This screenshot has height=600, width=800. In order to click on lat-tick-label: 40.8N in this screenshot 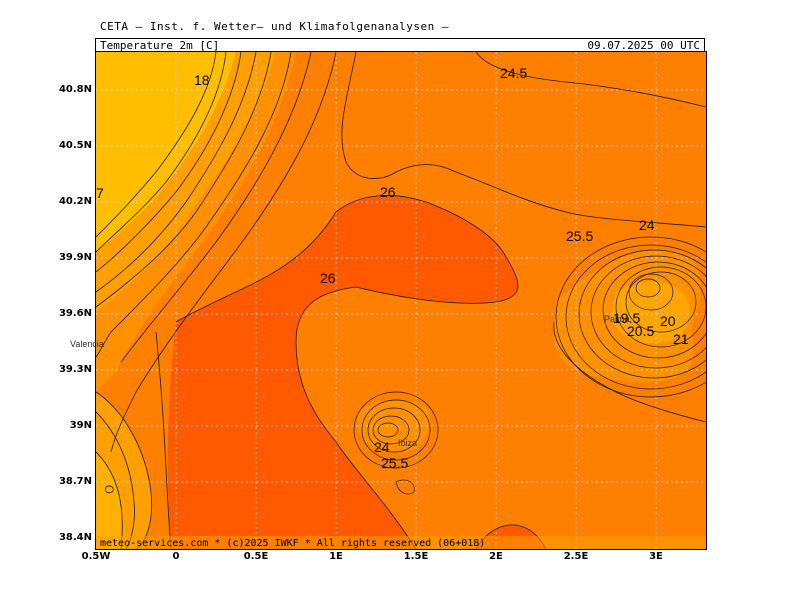, I will do `click(75, 89)`.